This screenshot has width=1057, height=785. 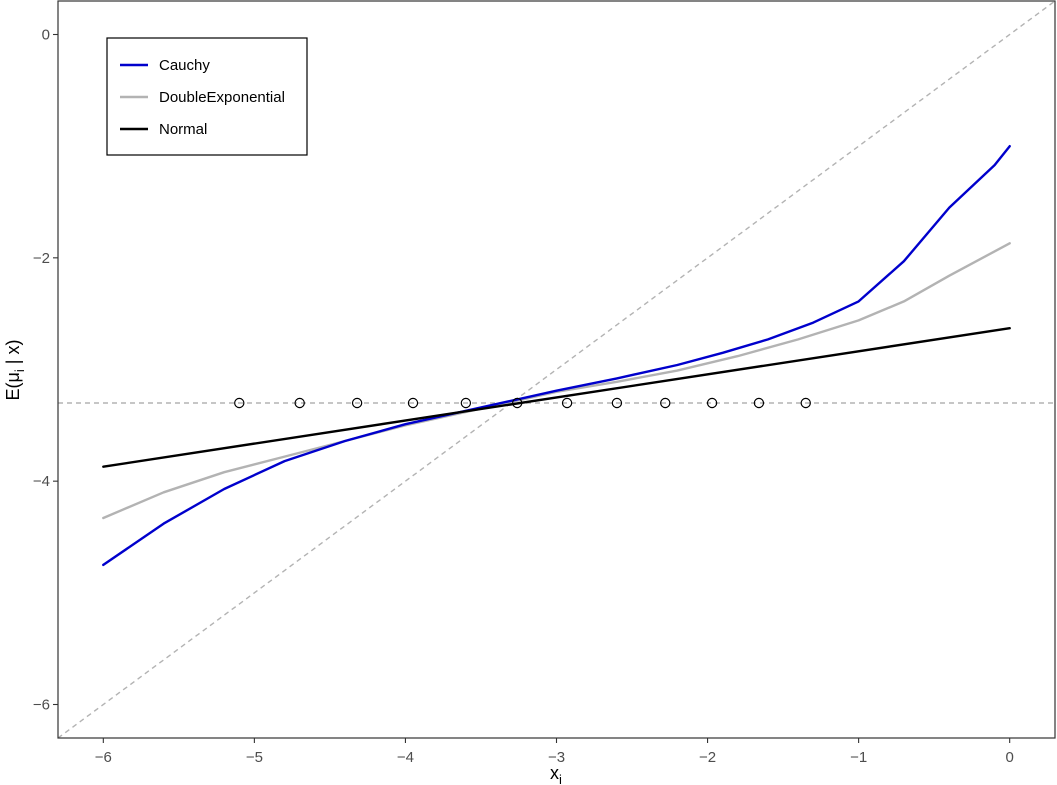 What do you see at coordinates (46, 35) in the screenshot?
I see `y-tick-label: 0` at bounding box center [46, 35].